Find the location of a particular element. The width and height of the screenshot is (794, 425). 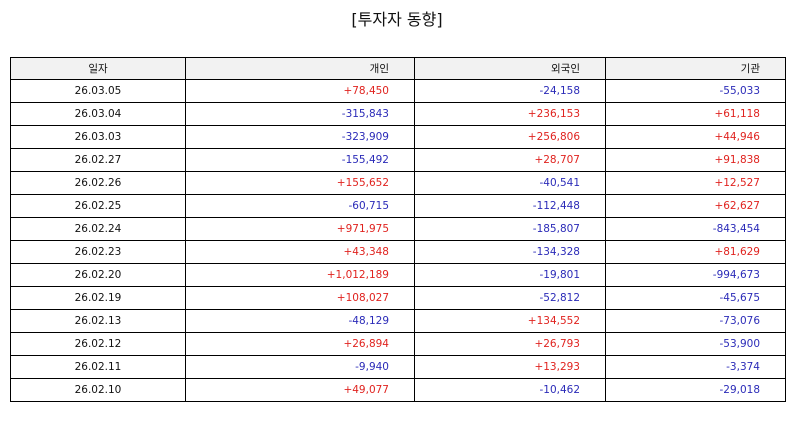

date-cell: 26.02.19 is located at coordinates (98, 298).